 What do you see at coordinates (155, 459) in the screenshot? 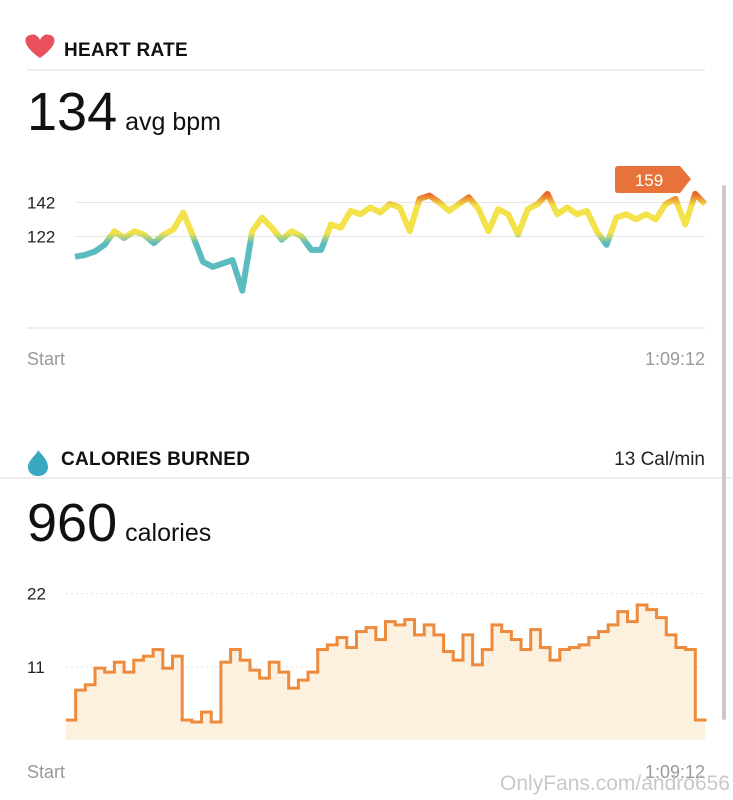
I see `section-title: CALORIES BURNED` at bounding box center [155, 459].